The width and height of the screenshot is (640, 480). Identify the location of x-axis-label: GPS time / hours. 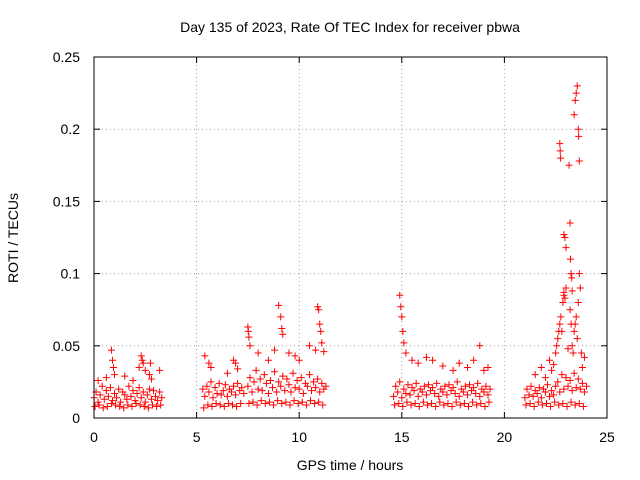
(350, 465).